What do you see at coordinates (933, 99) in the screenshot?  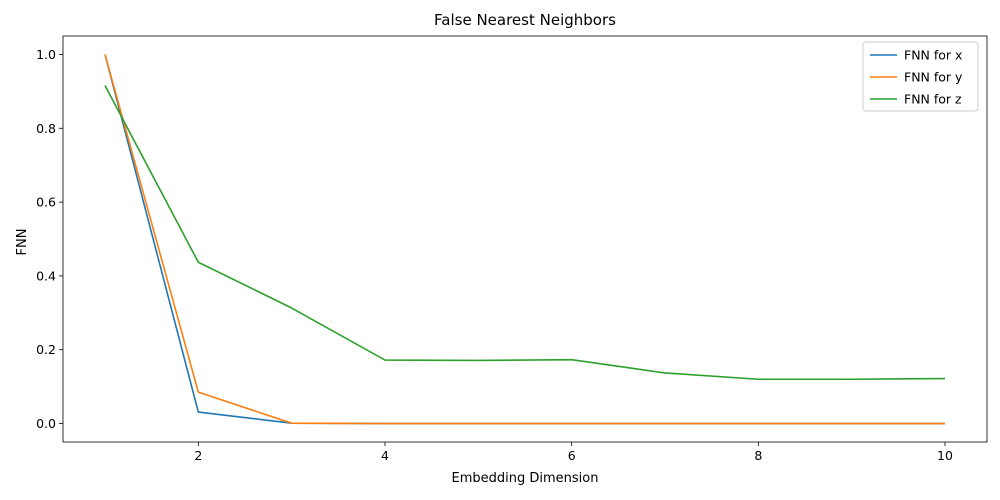 I see `legend-label-3: FNN for z` at bounding box center [933, 99].